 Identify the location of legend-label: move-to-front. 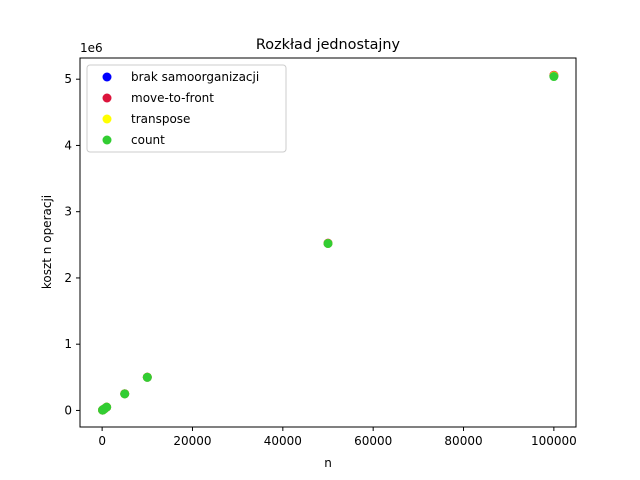
(172, 98).